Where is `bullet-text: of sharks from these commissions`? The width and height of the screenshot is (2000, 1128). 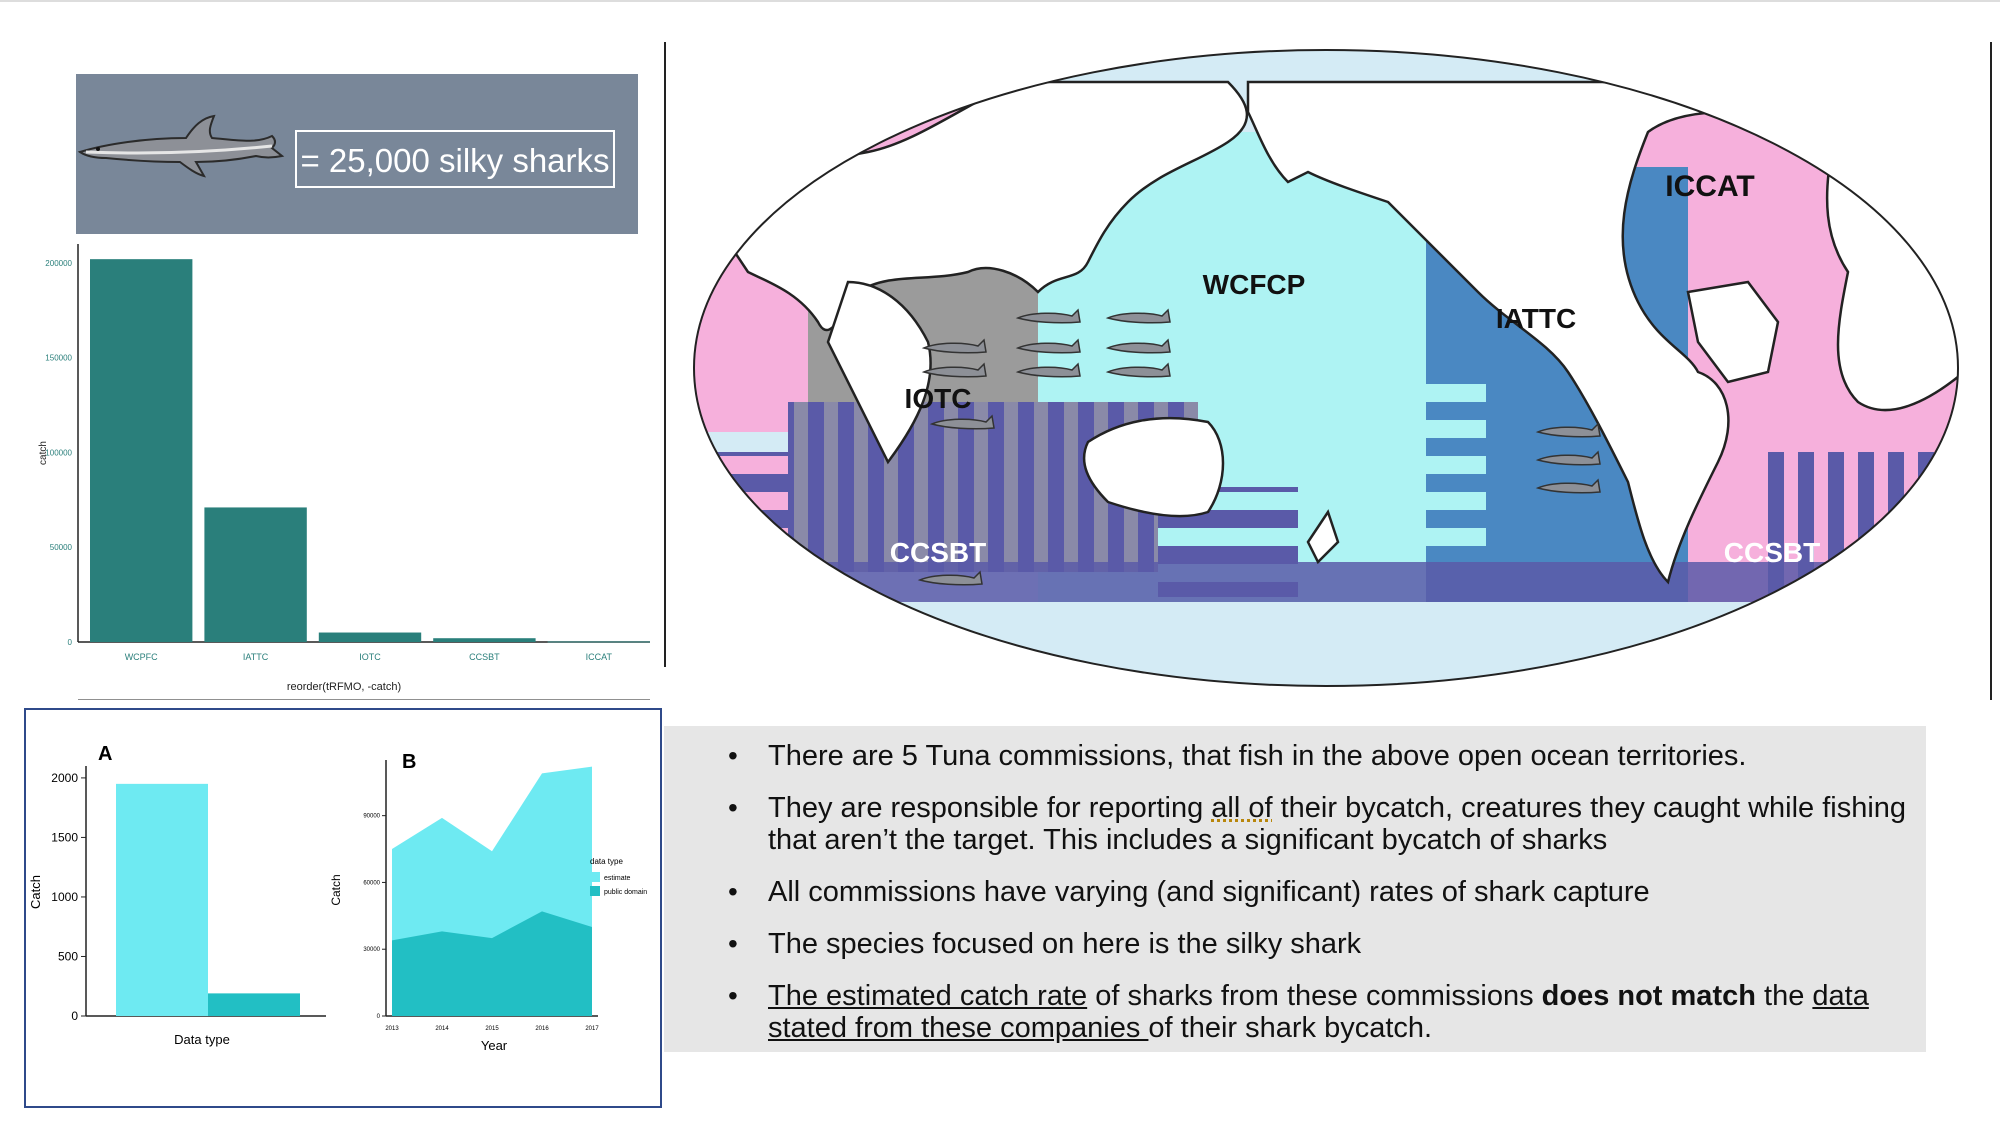
bullet-text: of sharks from these commissions is located at coordinates (1314, 996).